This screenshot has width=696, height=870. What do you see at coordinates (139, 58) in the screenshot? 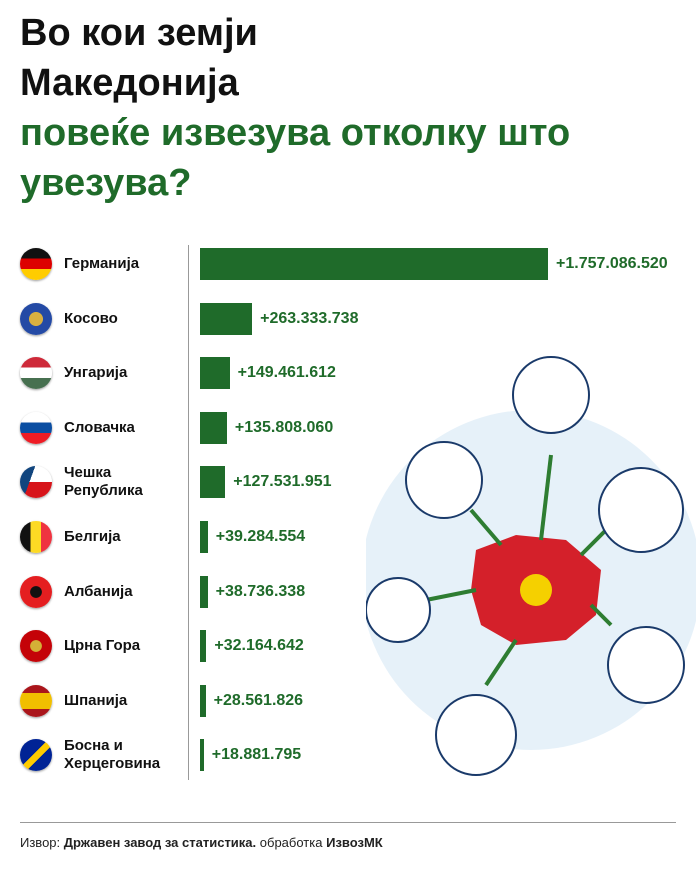
I see `chart-title: Во кои земји Македонија` at bounding box center [139, 58].